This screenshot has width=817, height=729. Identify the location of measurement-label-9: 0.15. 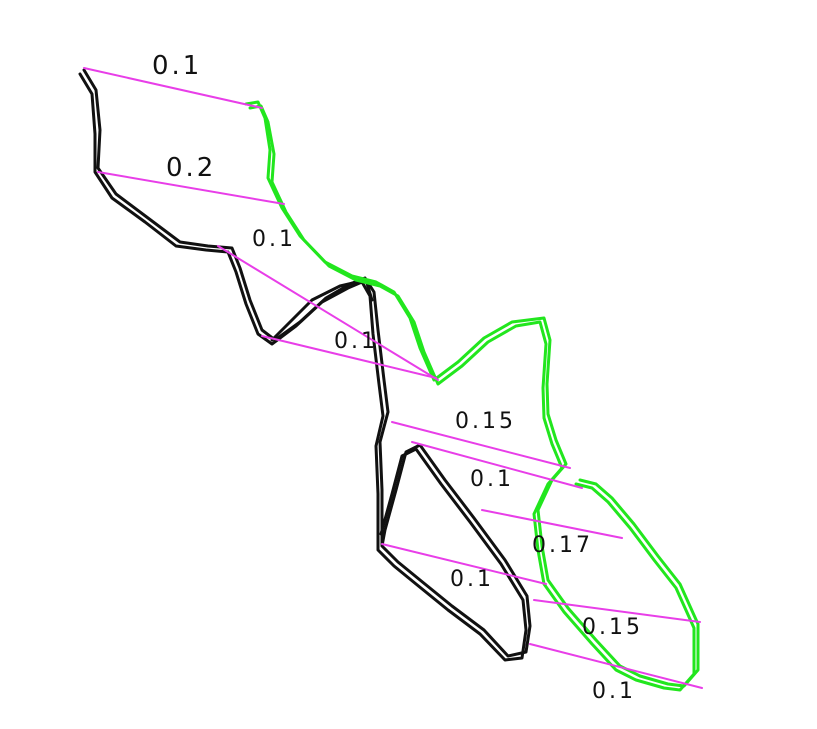
(612, 627).